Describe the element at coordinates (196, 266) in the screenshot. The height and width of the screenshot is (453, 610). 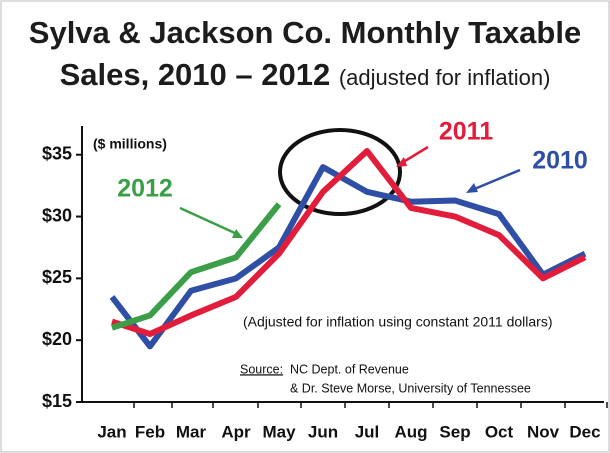
I see `series-line` at that location.